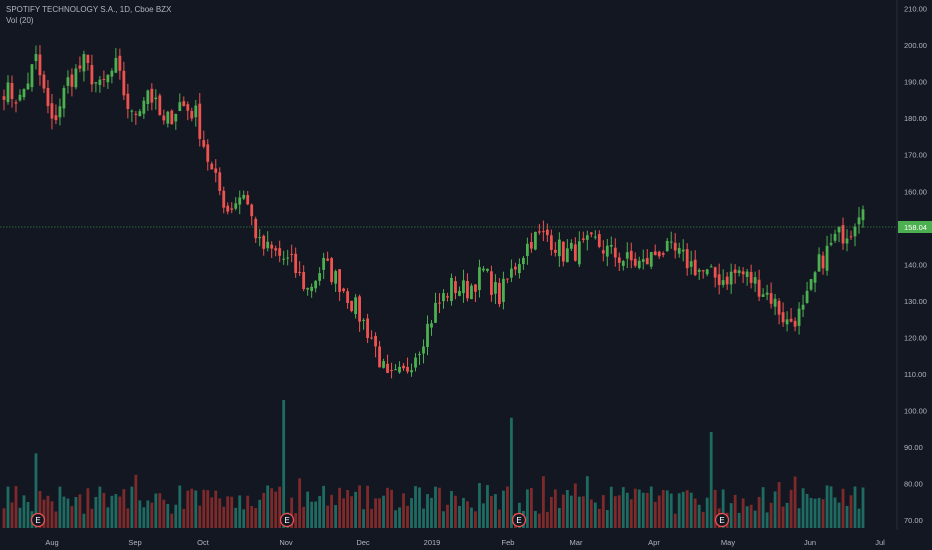  What do you see at coordinates (203, 542) in the screenshot?
I see `time-tick-label: Oct` at bounding box center [203, 542].